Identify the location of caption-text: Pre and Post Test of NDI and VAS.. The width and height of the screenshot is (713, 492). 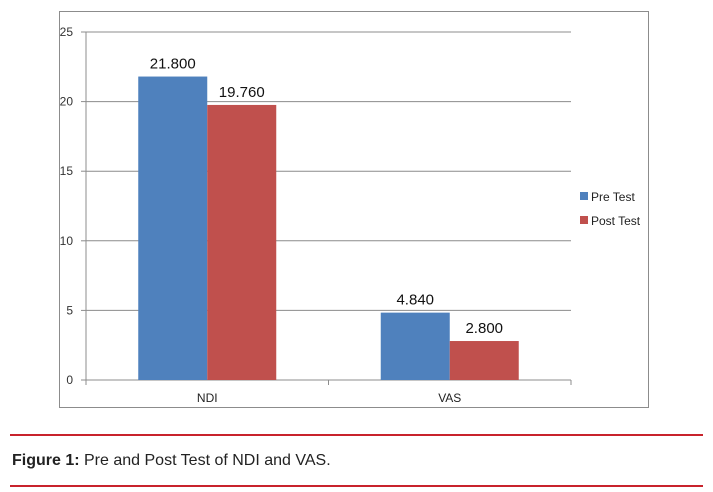
(205, 460).